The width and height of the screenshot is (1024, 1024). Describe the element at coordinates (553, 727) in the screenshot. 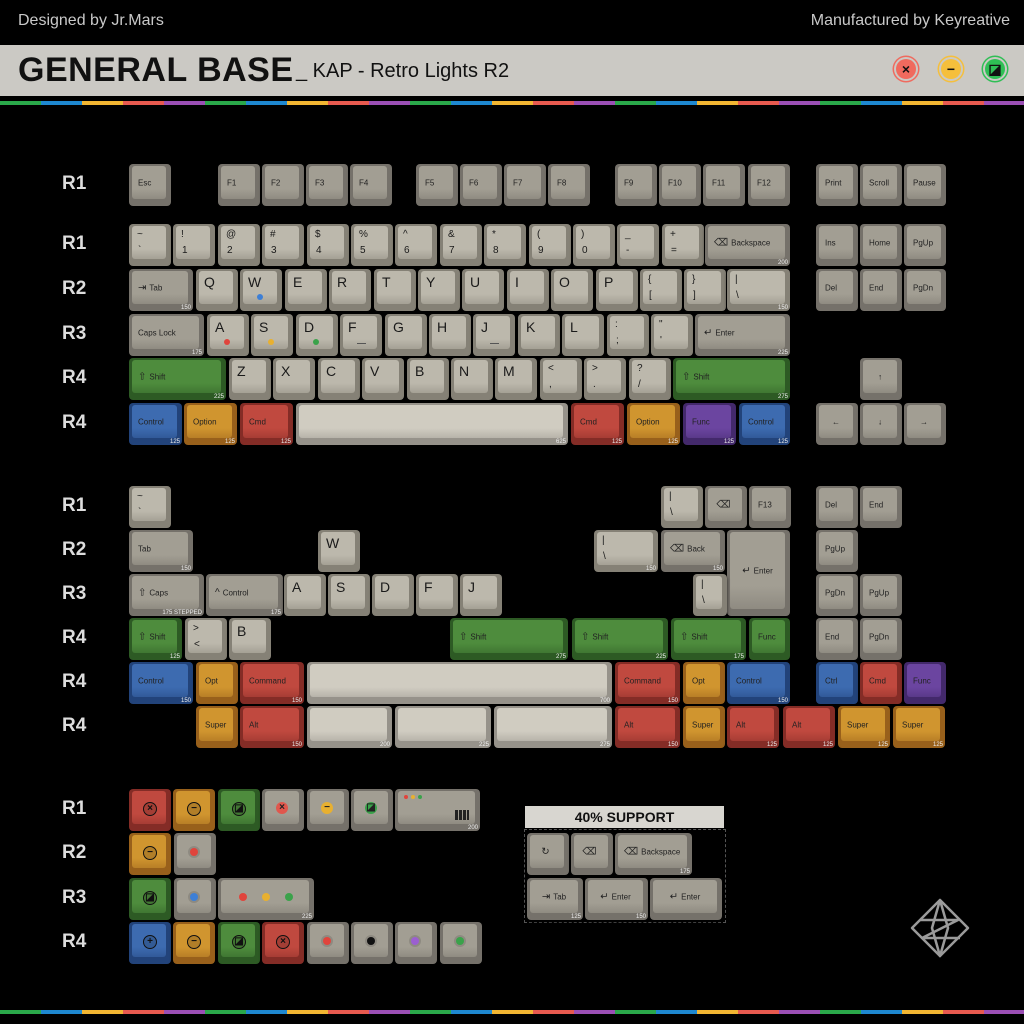

I see `key-blank: 275` at that location.